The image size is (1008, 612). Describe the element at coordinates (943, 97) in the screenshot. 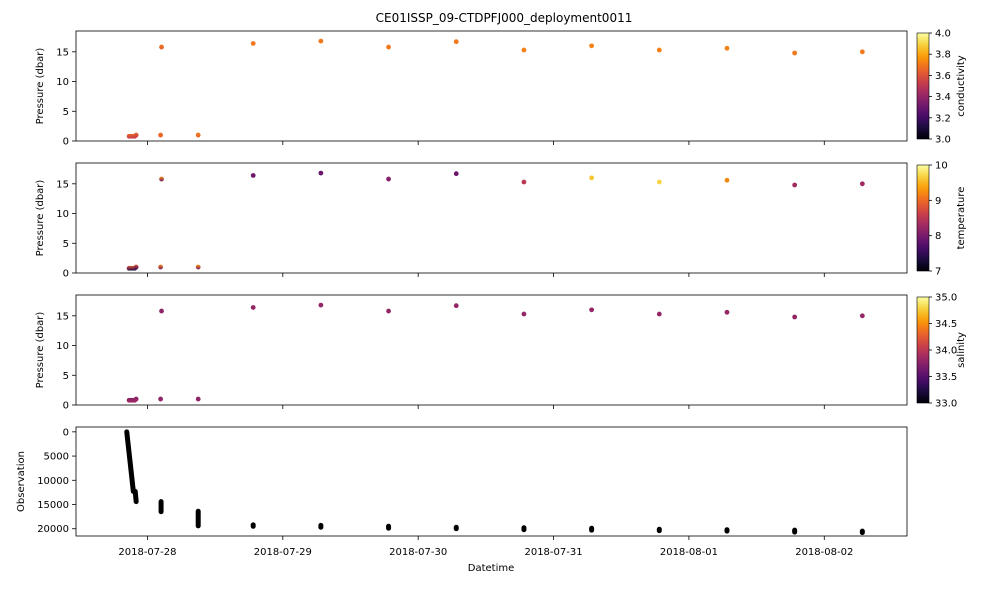

I see `colorbar-tick-label: 3.4` at that location.